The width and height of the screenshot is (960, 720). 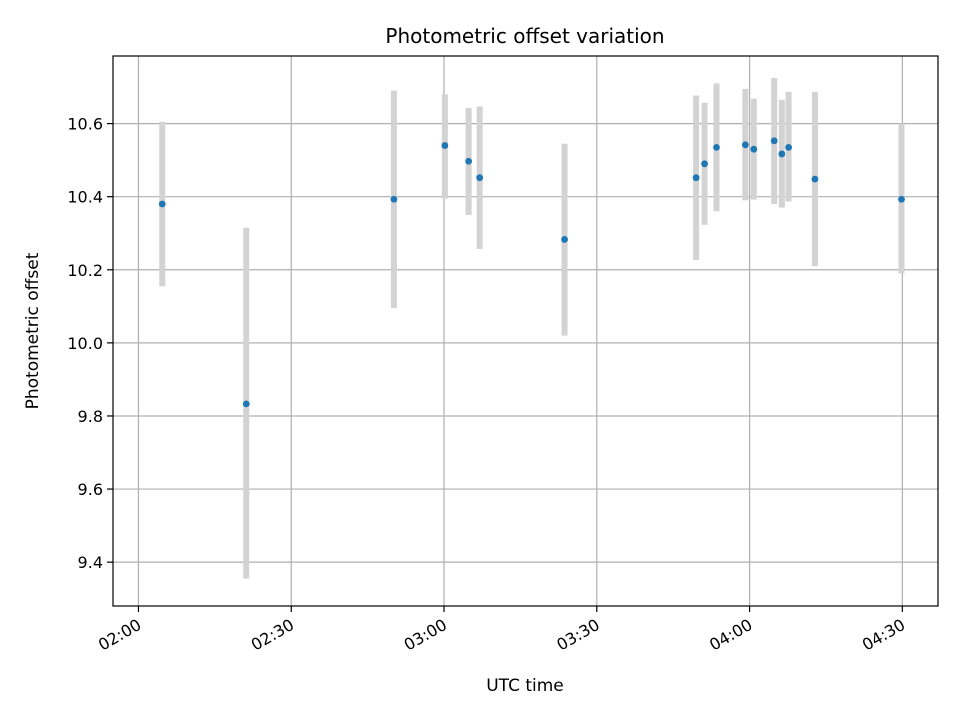 I want to click on x-tick-label: 04:00, so click(x=730, y=635).